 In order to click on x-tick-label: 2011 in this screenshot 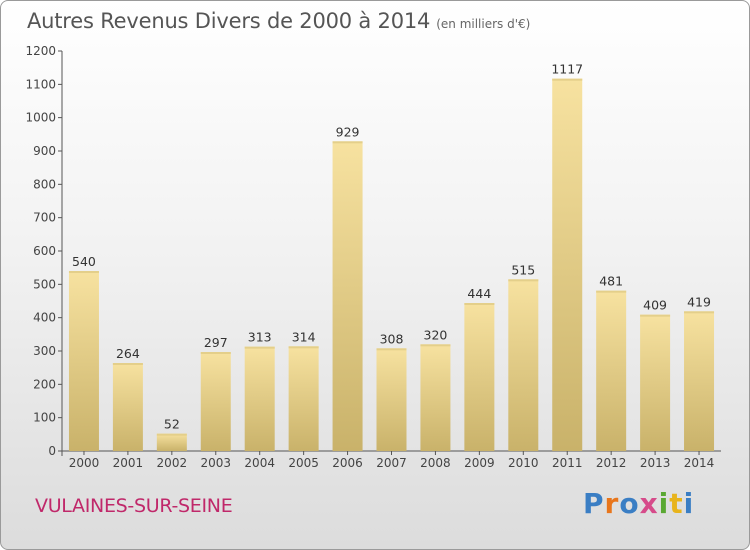, I will do `click(567, 463)`.